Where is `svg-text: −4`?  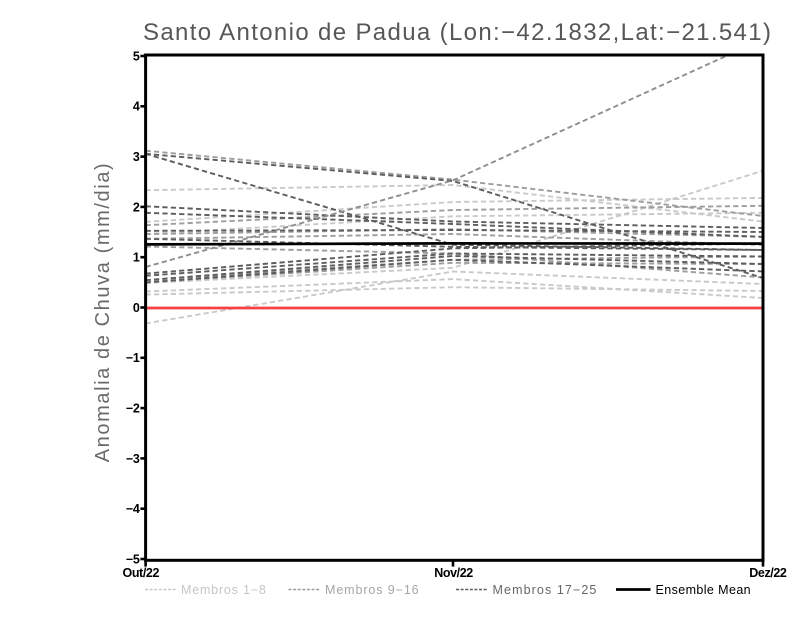
svg-text: −4 is located at coordinates (133, 509).